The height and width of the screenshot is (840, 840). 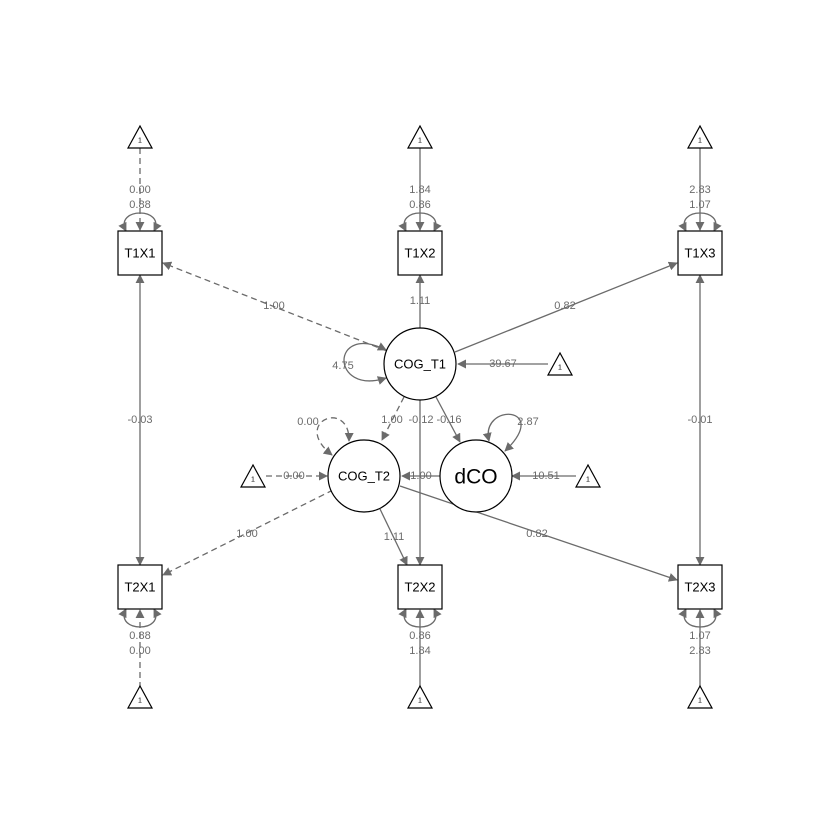 I want to click on label-intercept-t1x3: 2.83, so click(x=699, y=190).